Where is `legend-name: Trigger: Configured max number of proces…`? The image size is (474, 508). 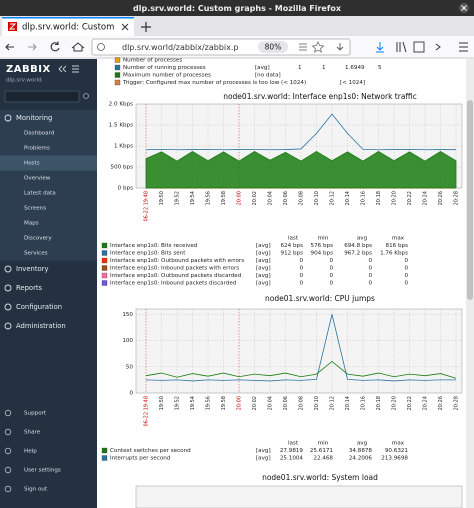 legend-name: Trigger: Configured max number of proces… is located at coordinates (214, 83).